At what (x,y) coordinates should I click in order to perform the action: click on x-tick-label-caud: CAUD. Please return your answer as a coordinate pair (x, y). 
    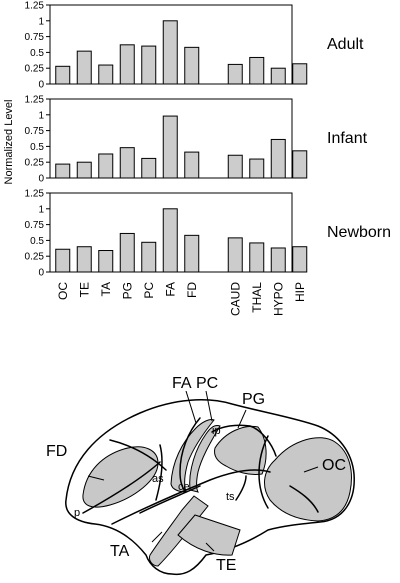
    Looking at the image, I should click on (235, 299).